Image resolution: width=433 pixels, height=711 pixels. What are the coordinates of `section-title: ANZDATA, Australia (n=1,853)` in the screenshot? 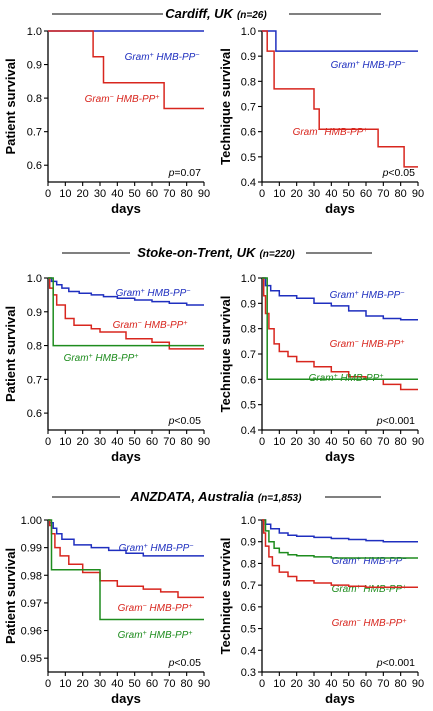 It's located at (216, 496).